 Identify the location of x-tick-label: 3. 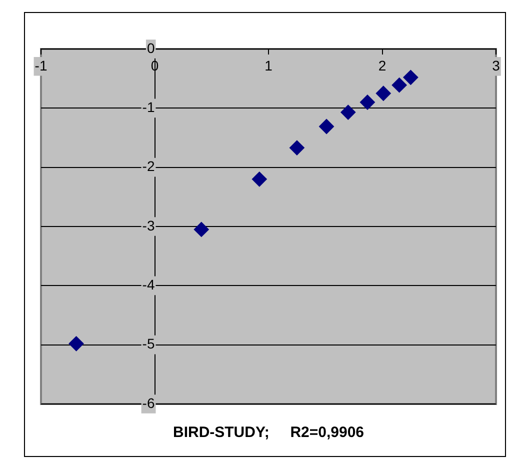
(496, 65).